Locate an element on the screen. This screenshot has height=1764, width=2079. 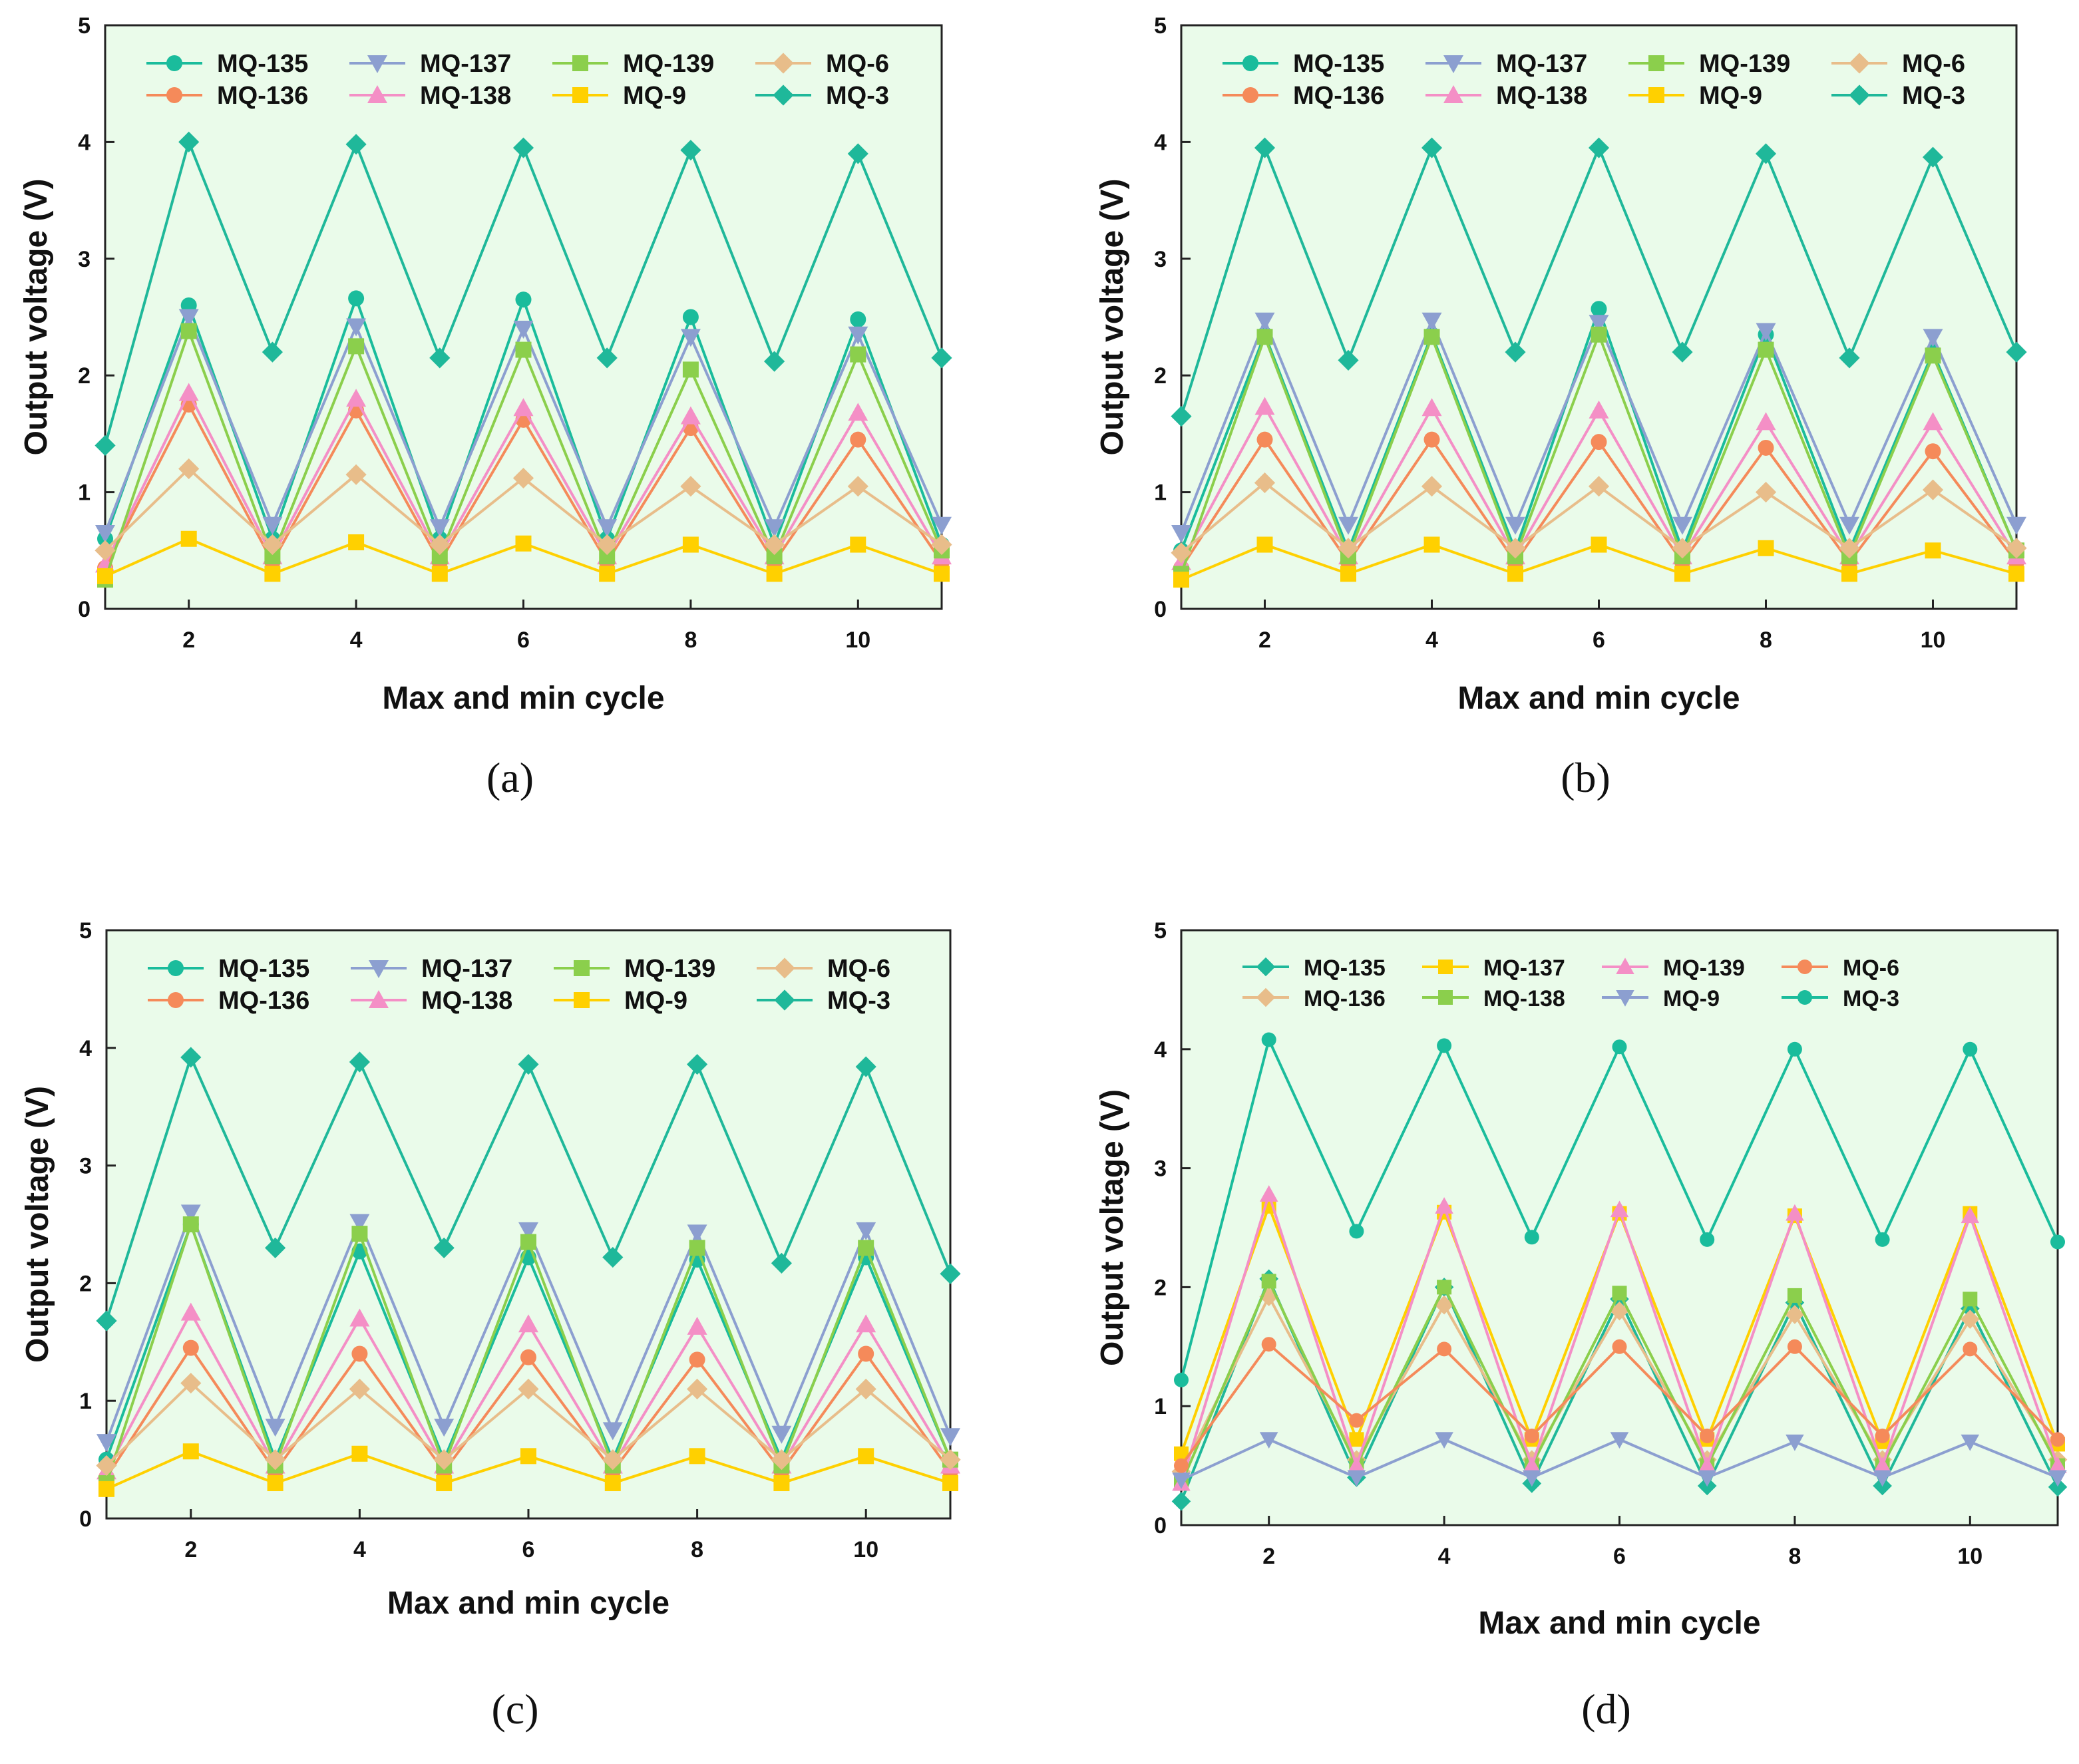
legend-item-mq-3: MQ-3 is located at coordinates (823, 1001).